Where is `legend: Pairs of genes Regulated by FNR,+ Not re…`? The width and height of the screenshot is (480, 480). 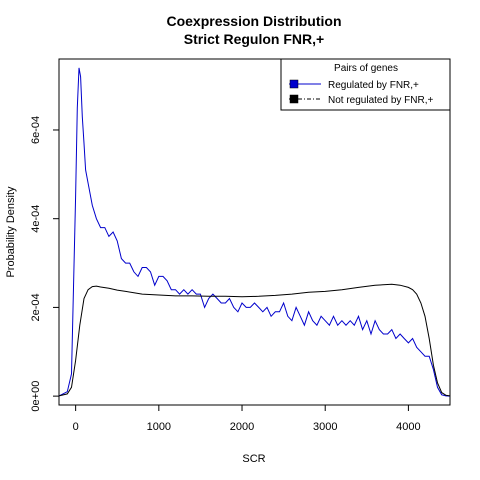 legend: Pairs of genes Regulated by FNR,+ Not re… is located at coordinates (365, 84).